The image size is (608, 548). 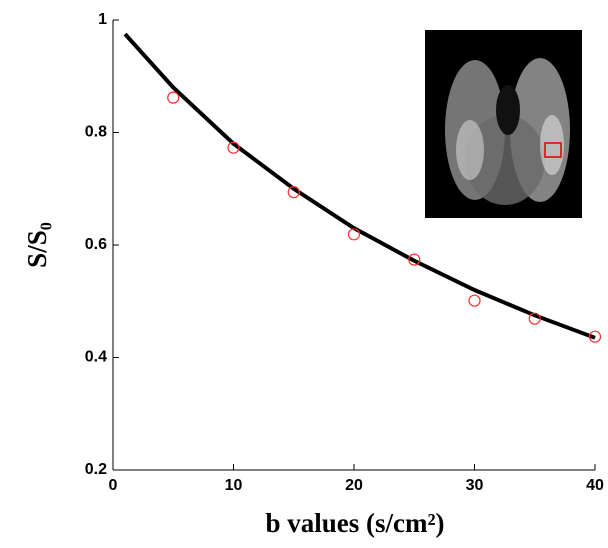 What do you see at coordinates (475, 485) in the screenshot?
I see `x-tick-label: 30` at bounding box center [475, 485].